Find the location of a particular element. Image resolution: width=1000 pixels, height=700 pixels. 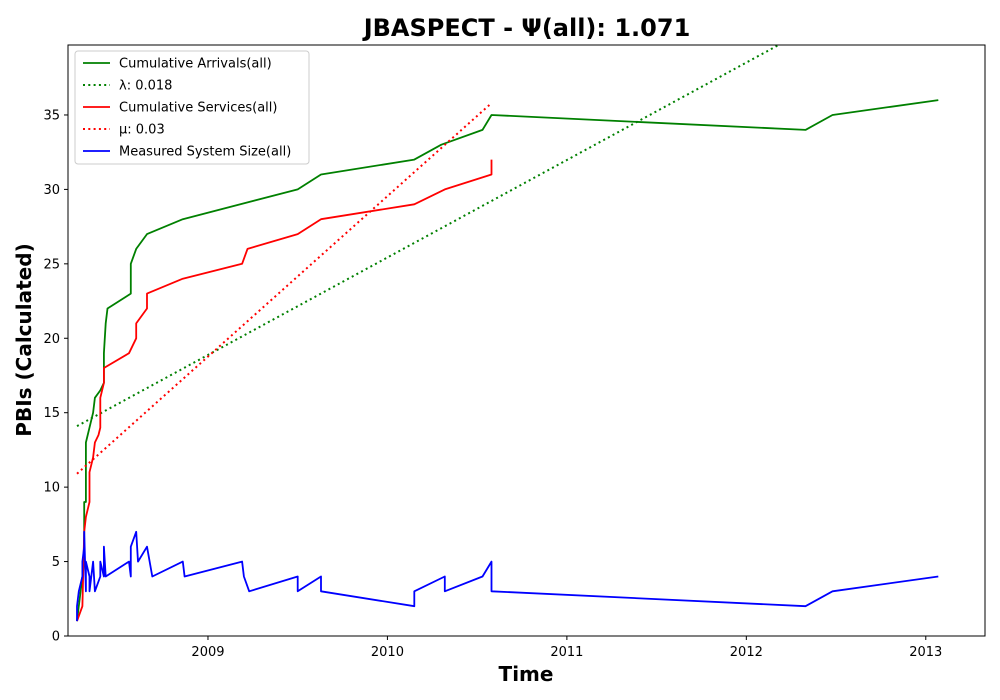

y-tick-label: 10 is located at coordinates (51, 488).